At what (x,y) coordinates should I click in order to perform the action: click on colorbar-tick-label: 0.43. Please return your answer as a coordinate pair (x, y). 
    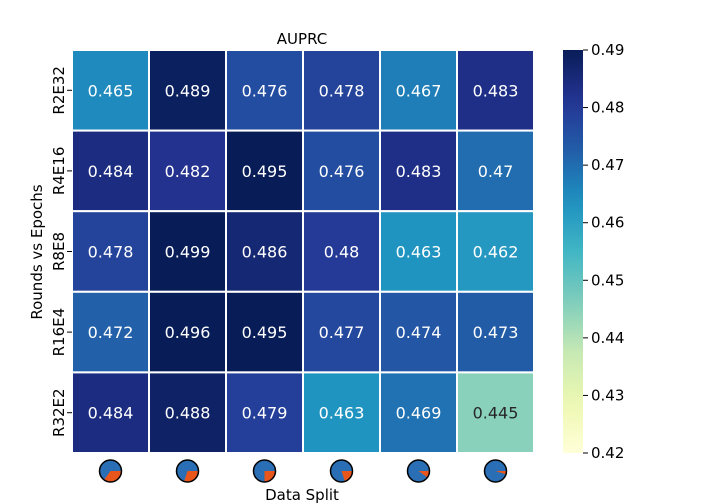
    Looking at the image, I should click on (607, 395).